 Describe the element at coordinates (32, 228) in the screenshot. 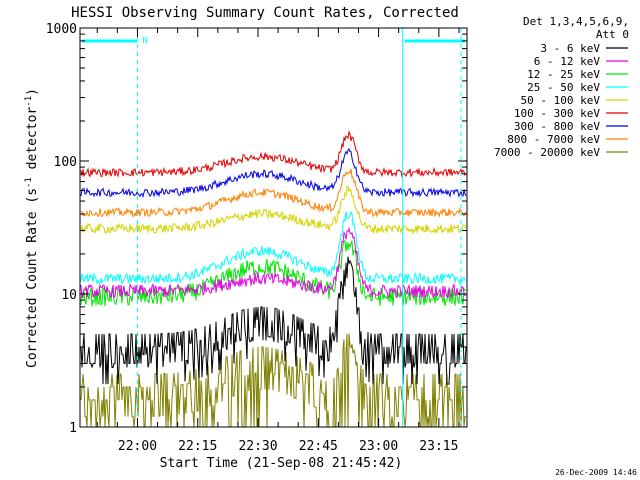

I see `y-axis-label: Corrected Count Rate (s-1 detector-1)` at that location.